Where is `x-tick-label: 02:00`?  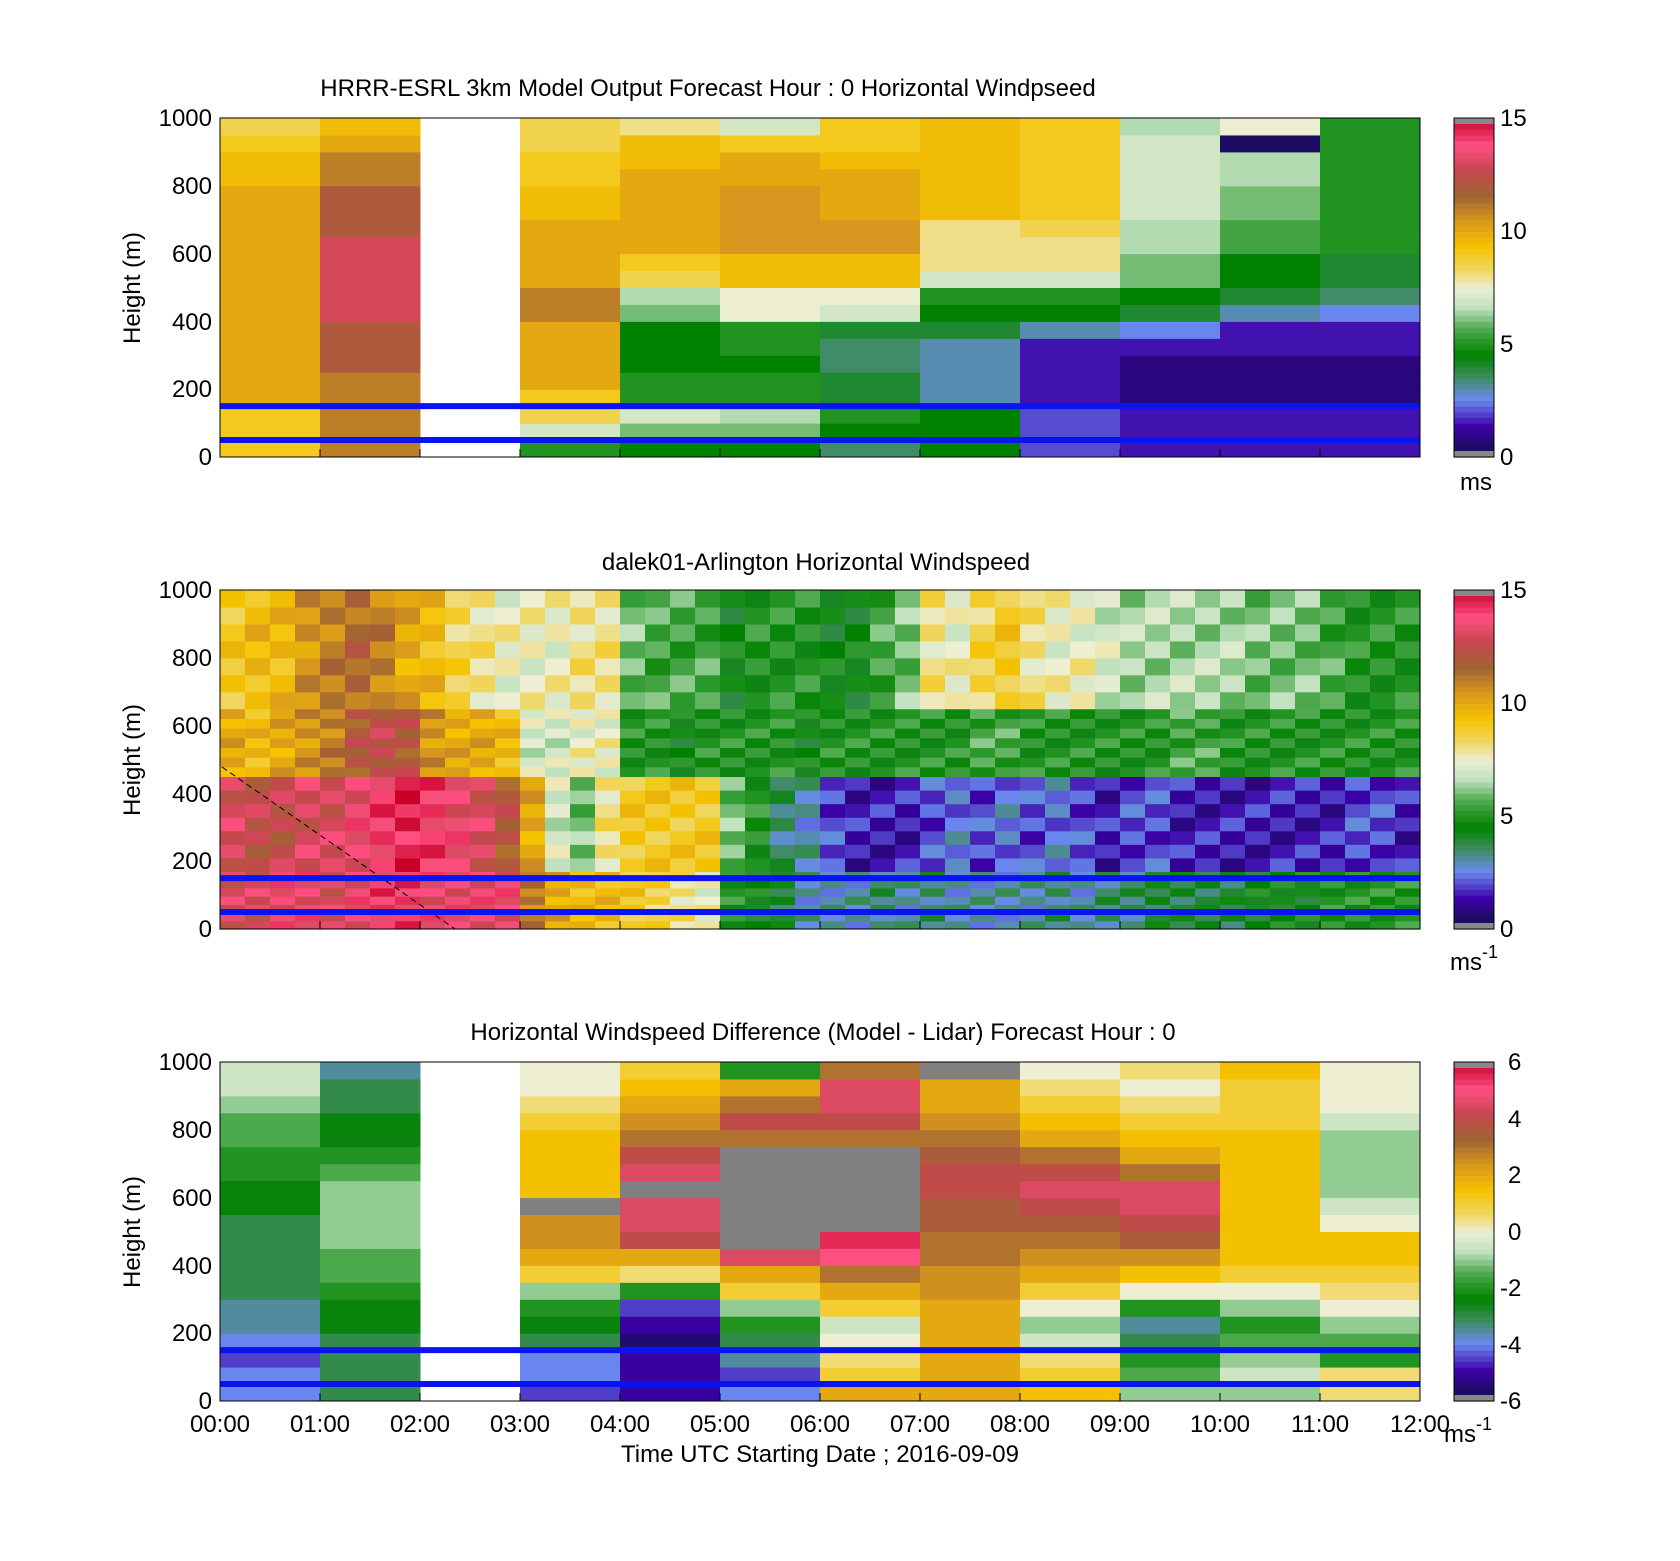 x-tick-label: 02:00 is located at coordinates (420, 1424).